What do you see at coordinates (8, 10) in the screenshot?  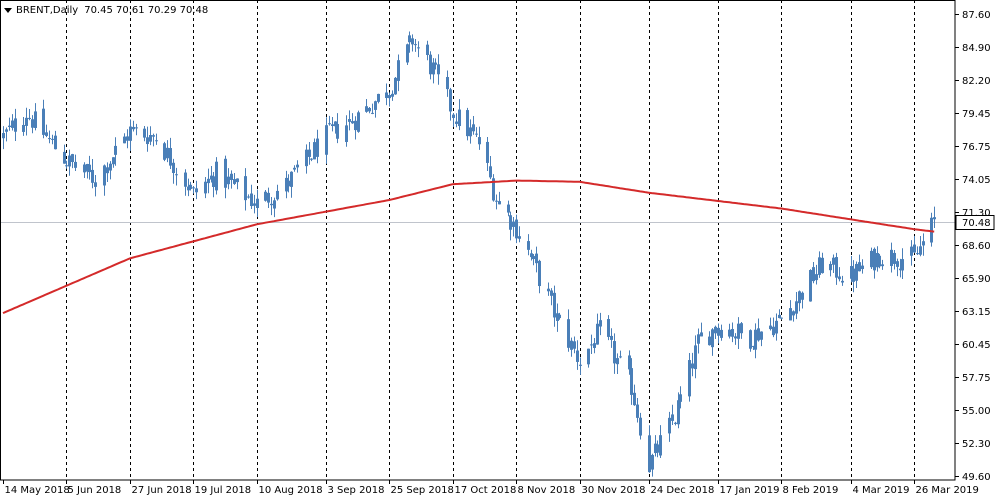 I see `triangle-down-icon` at bounding box center [8, 10].